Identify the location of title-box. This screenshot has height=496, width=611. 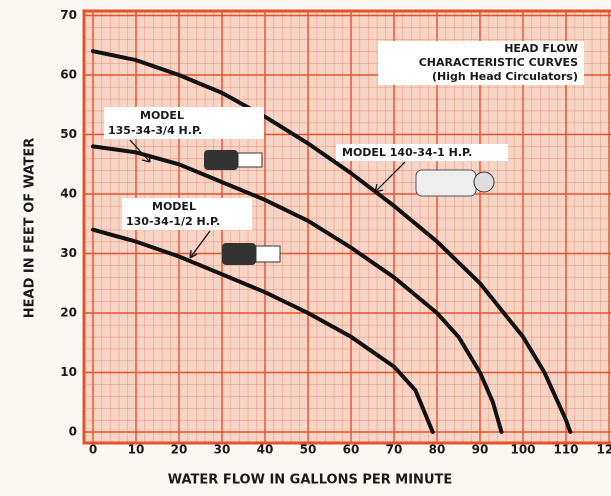
(481, 63).